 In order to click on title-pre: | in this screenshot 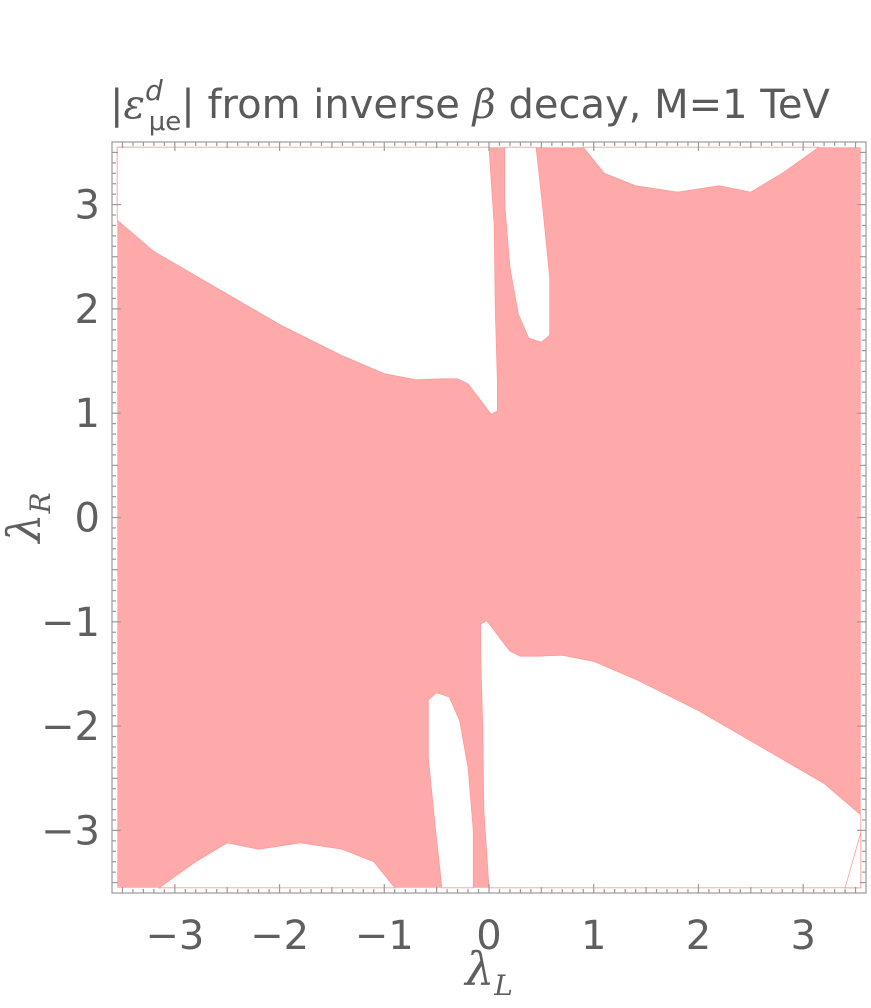, I will do `click(116, 105)`.